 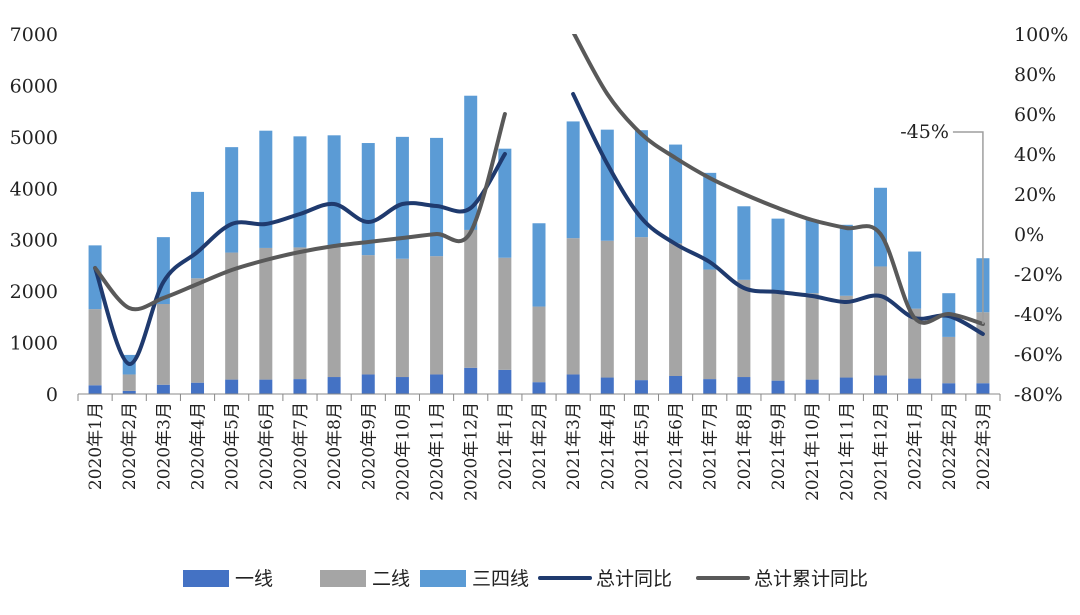 What do you see at coordinates (96, 446) in the screenshot?
I see `category-label: 2020年1月` at bounding box center [96, 446].